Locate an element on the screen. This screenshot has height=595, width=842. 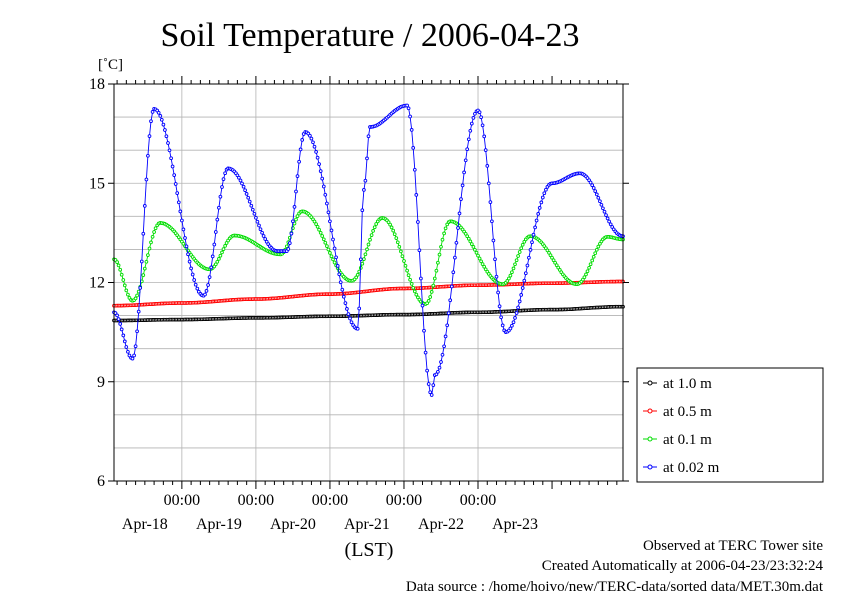
legend: at 1.0 m at 0.5 m at 0.1 m at 0.02 m is located at coordinates (730, 425).